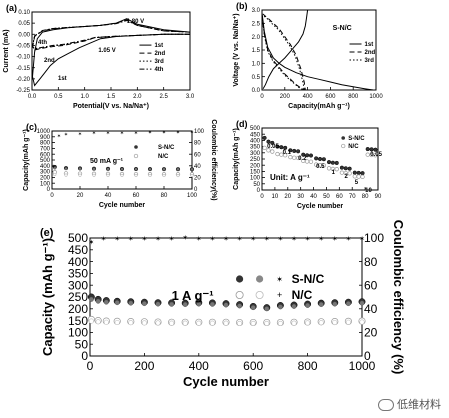 This screenshot has width=449, height=418. What do you see at coordinates (319, 106) in the screenshot?
I see `x-axis-label: Capacity(mAh g⁻¹)` at bounding box center [319, 106].